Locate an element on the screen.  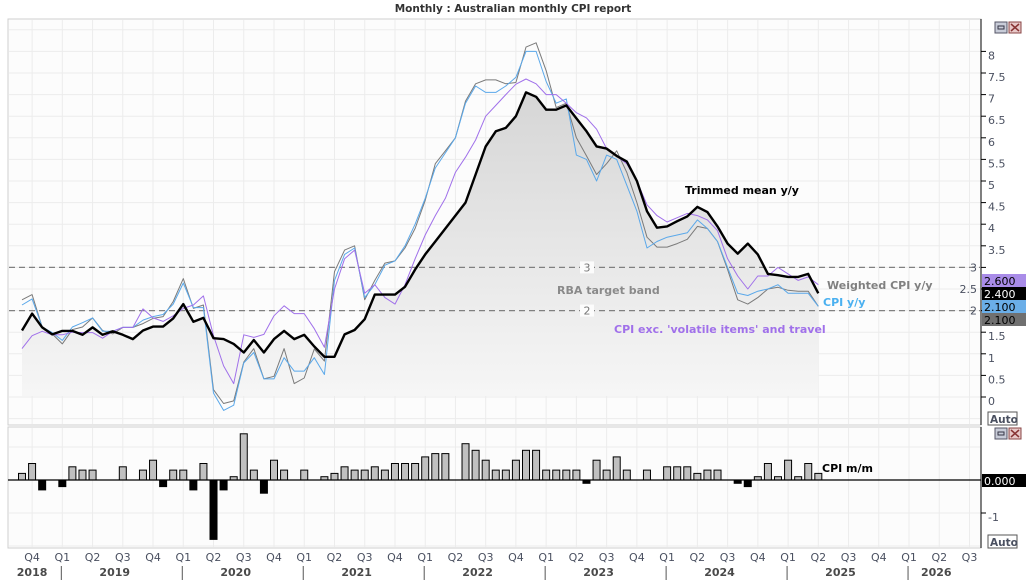
close-icon is located at coordinates (1015, 433).